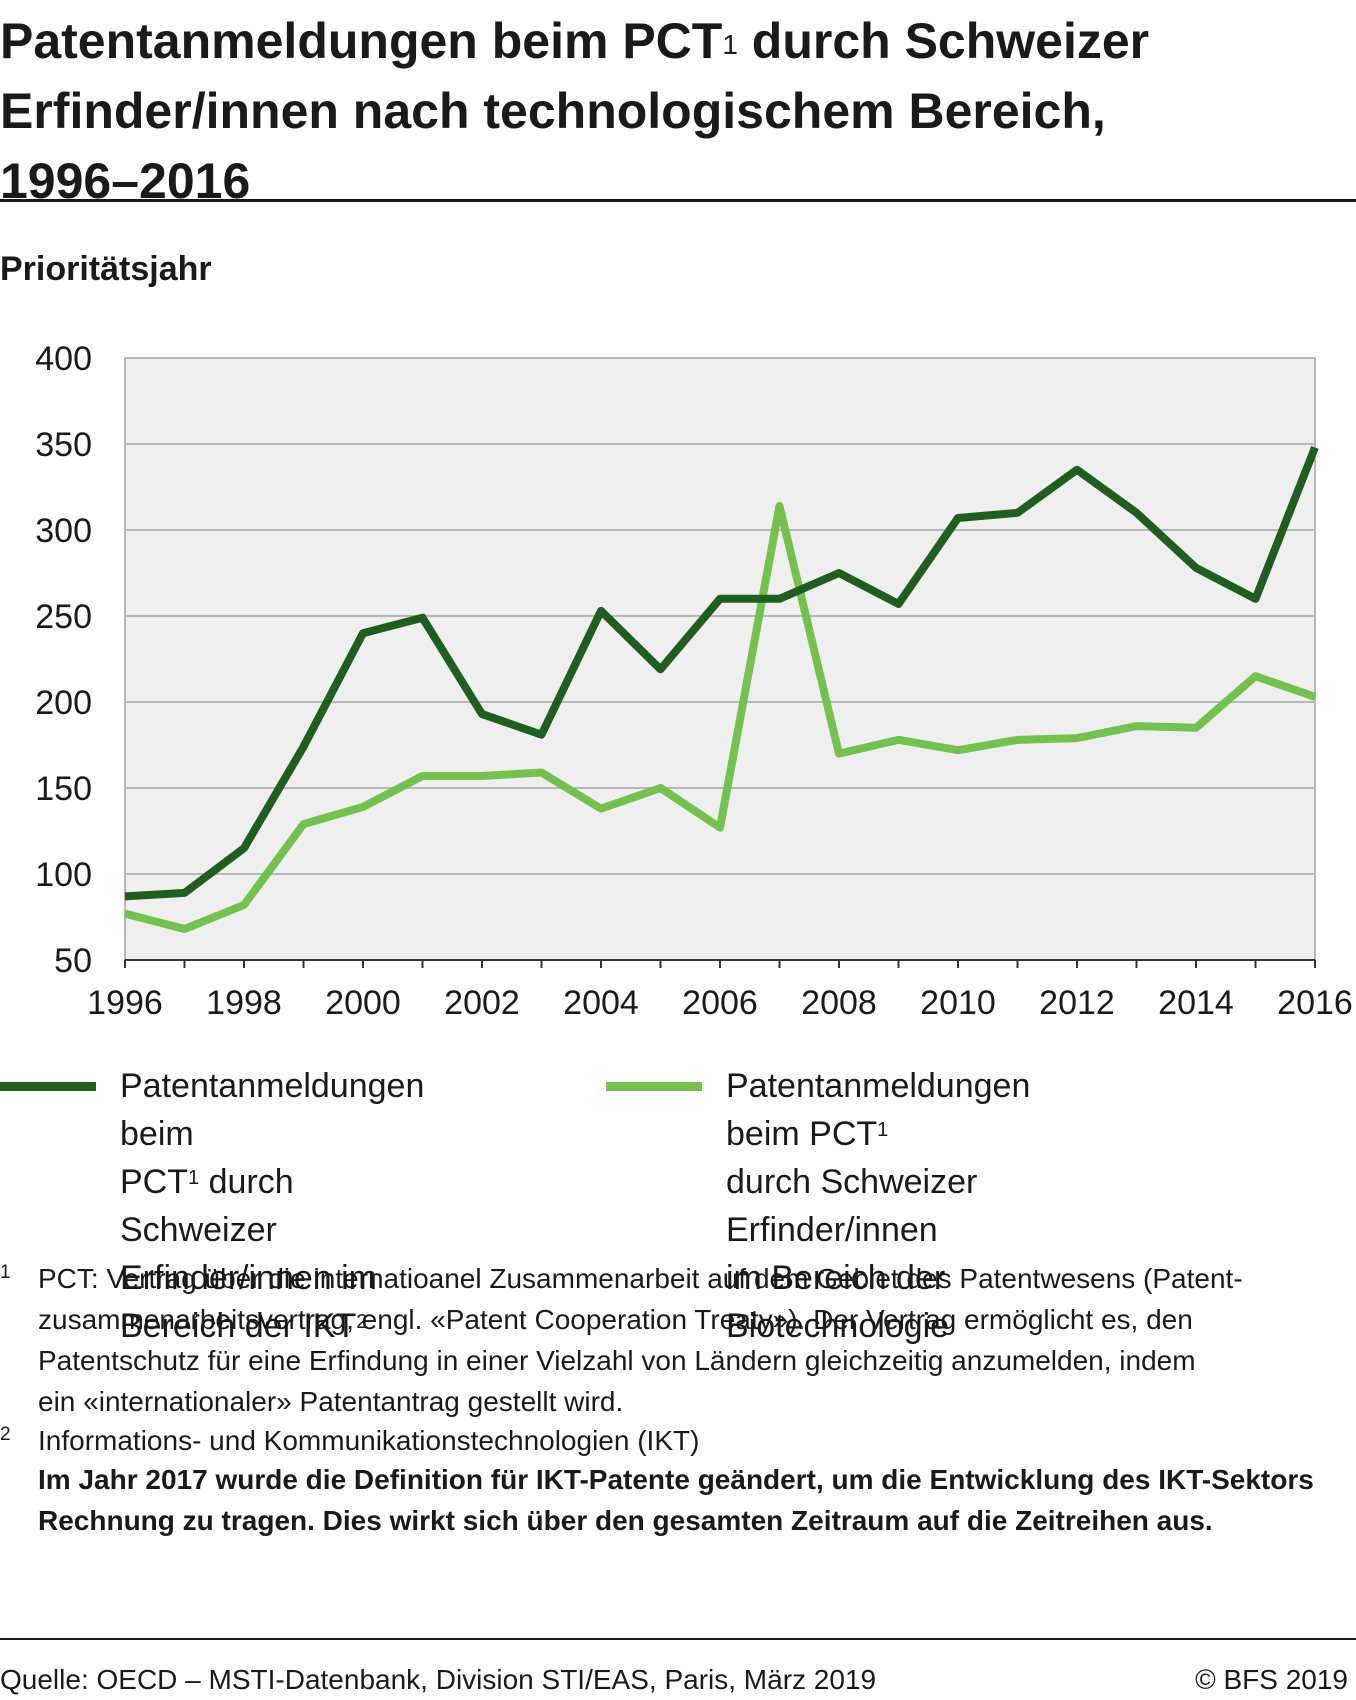 The image size is (1356, 1700). Describe the element at coordinates (73, 961) in the screenshot. I see `y-tick-label-50: 50` at that location.